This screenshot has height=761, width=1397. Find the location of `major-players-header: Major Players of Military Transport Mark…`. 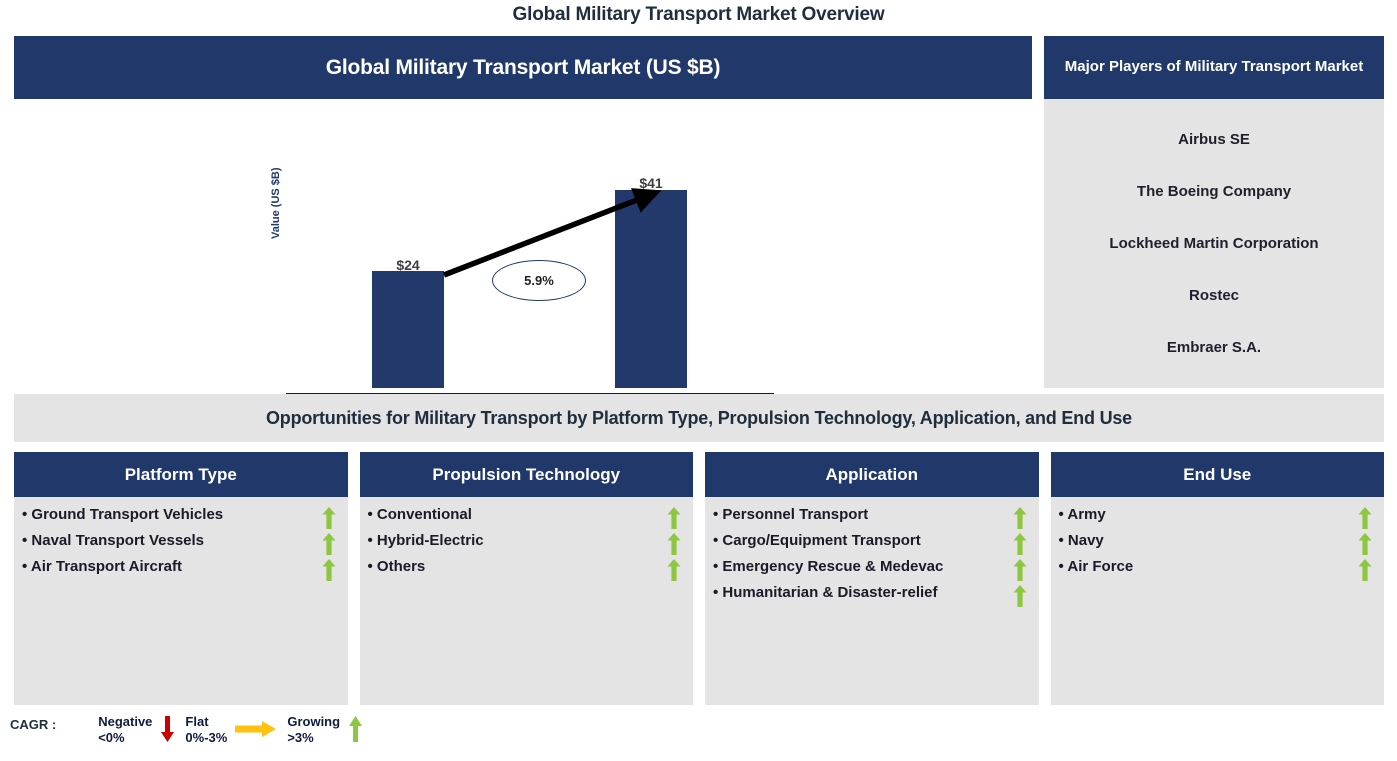

major-players-header: Major Players of Military Transport Mark… is located at coordinates (1214, 67).